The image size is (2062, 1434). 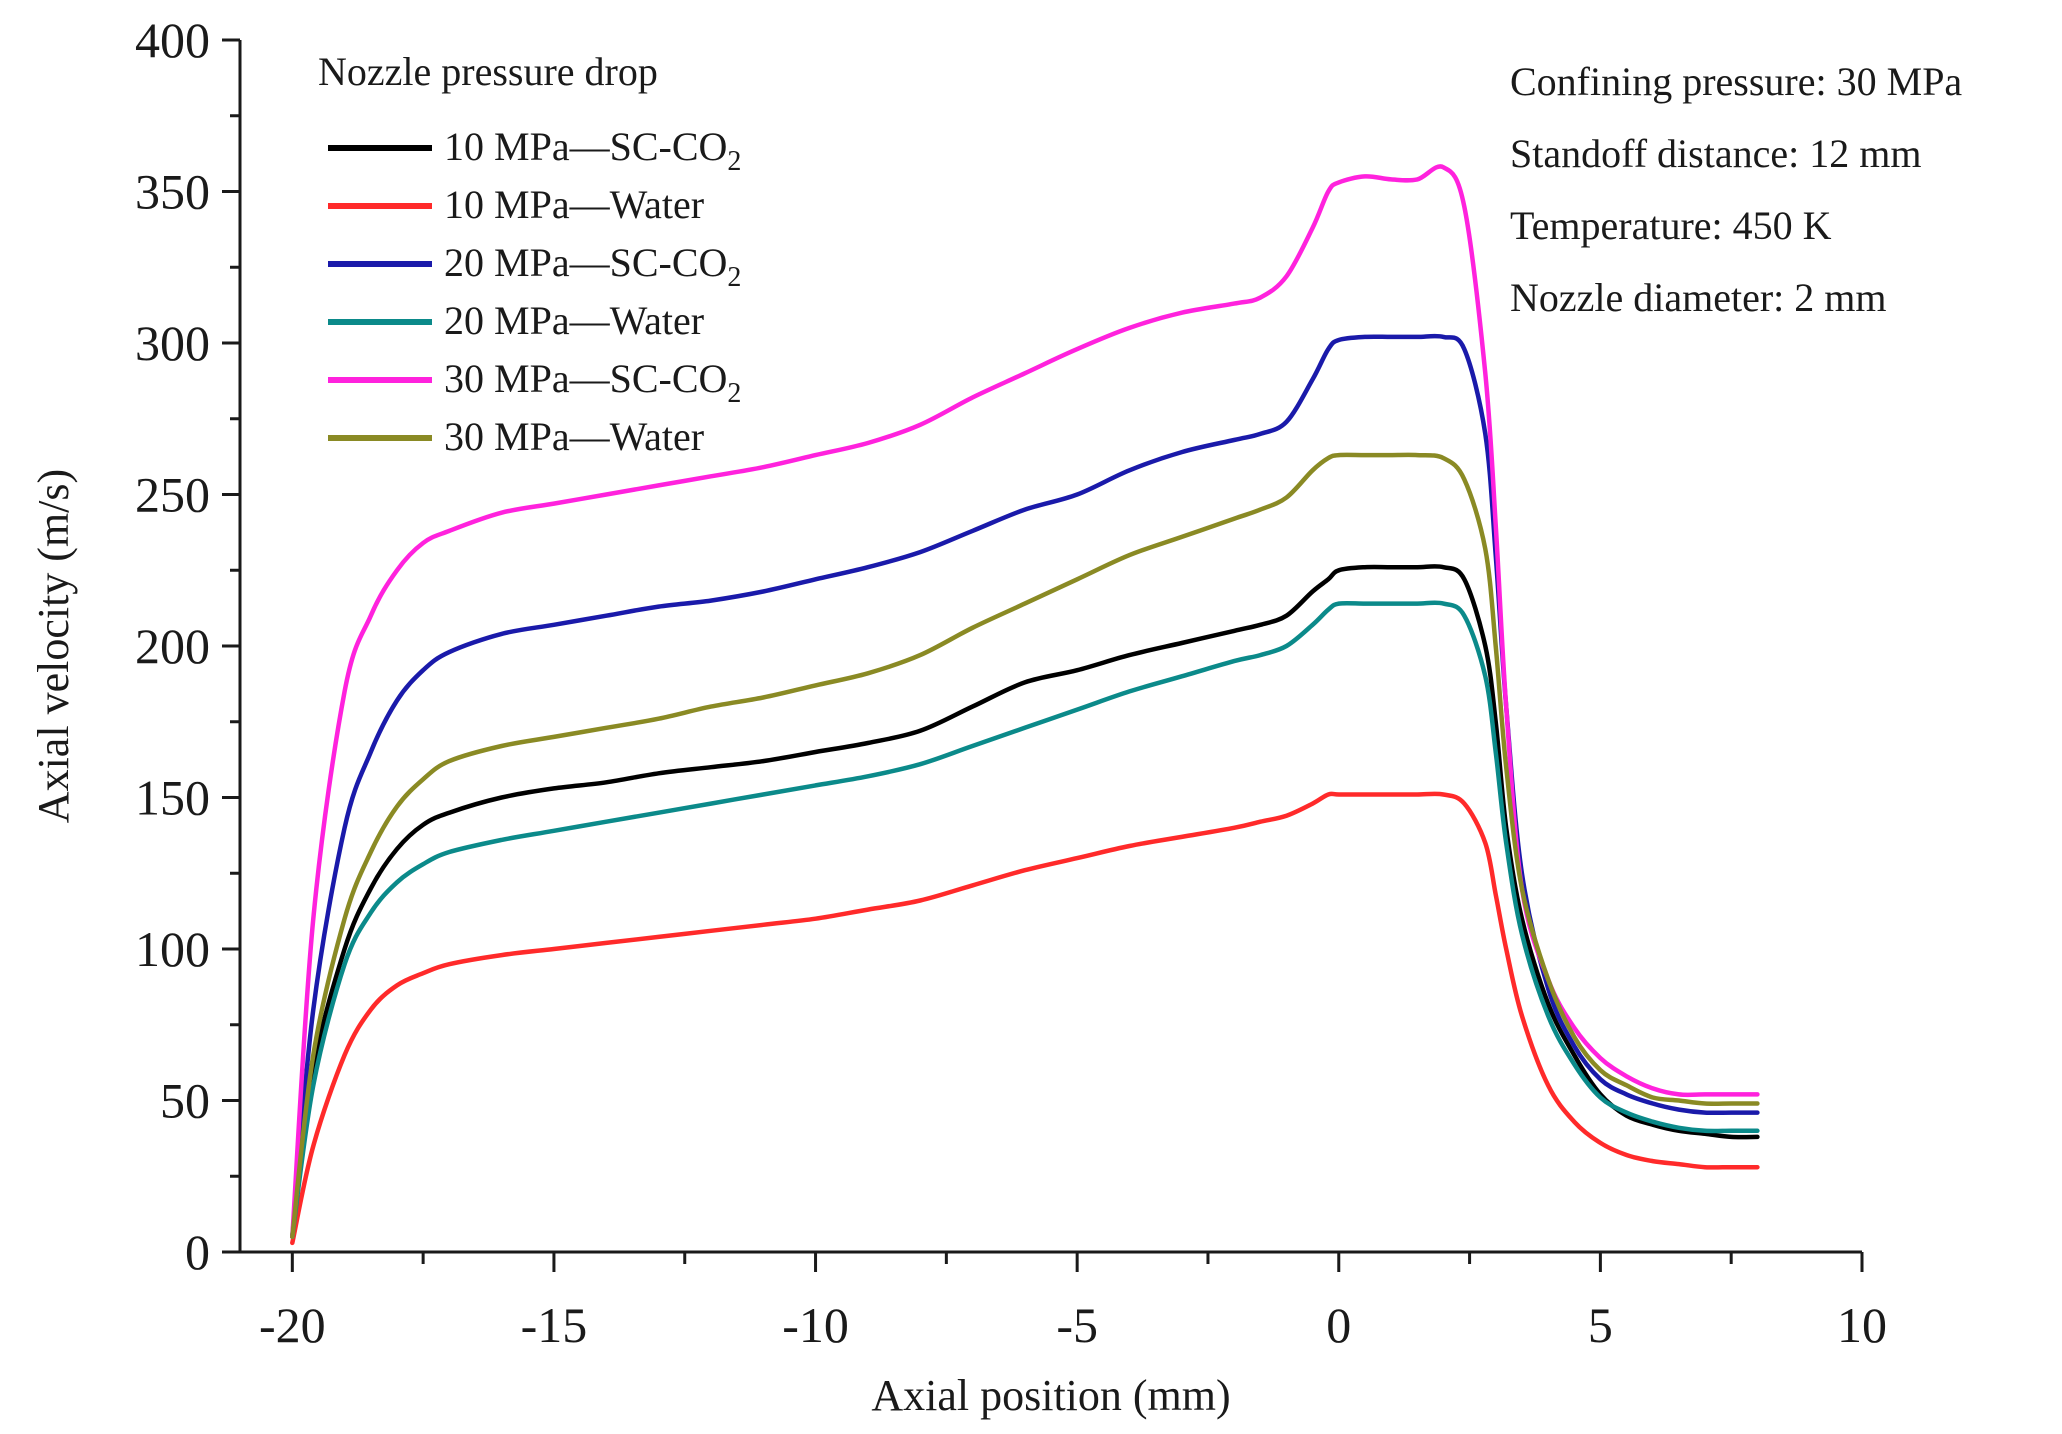 I want to click on annotation-nozzle-diameter: Nozzle diameter: 2 mm, so click(x=1698, y=297).